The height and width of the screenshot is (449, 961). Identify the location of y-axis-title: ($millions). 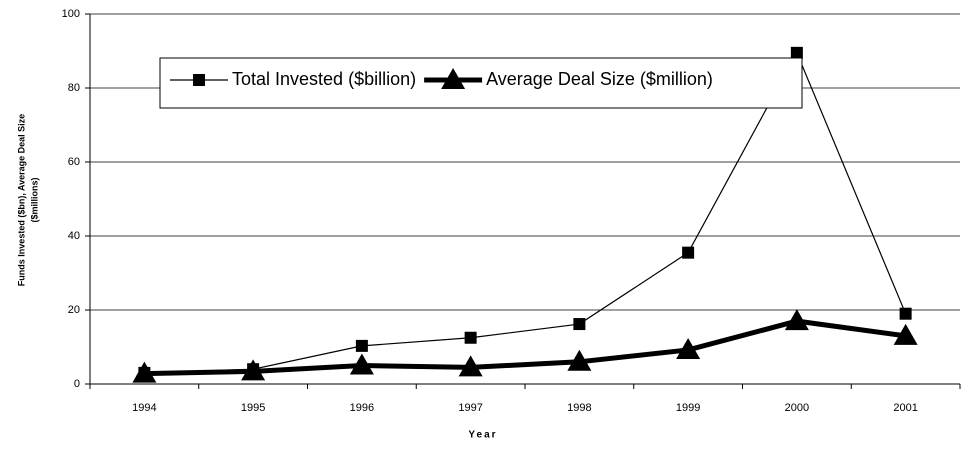
(34, 199).